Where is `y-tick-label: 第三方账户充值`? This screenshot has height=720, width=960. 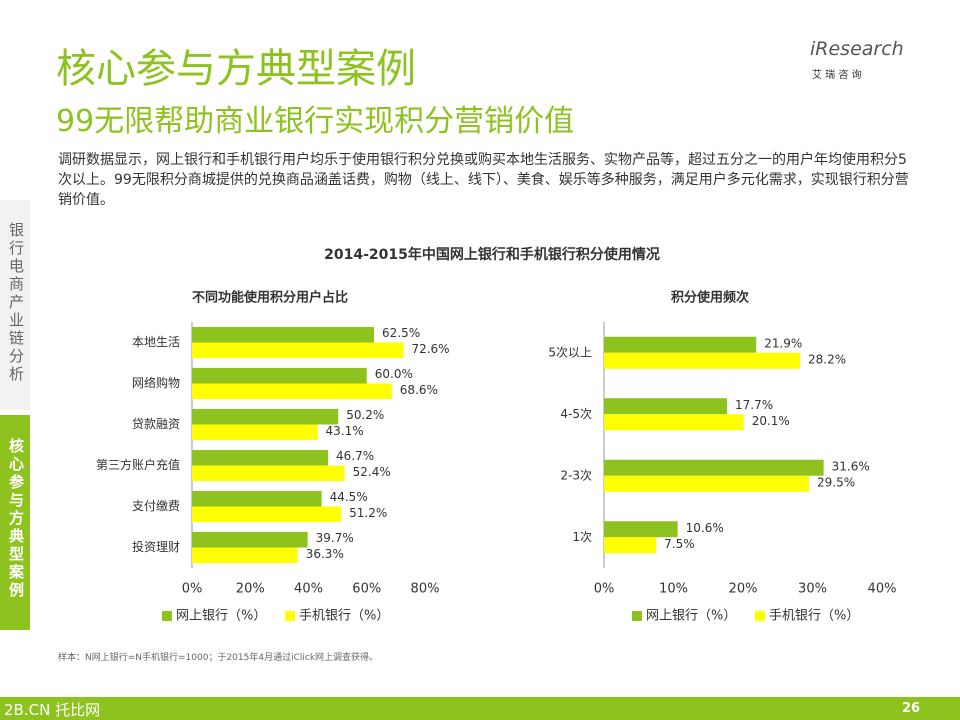 y-tick-label: 第三方账户充值 is located at coordinates (138, 464).